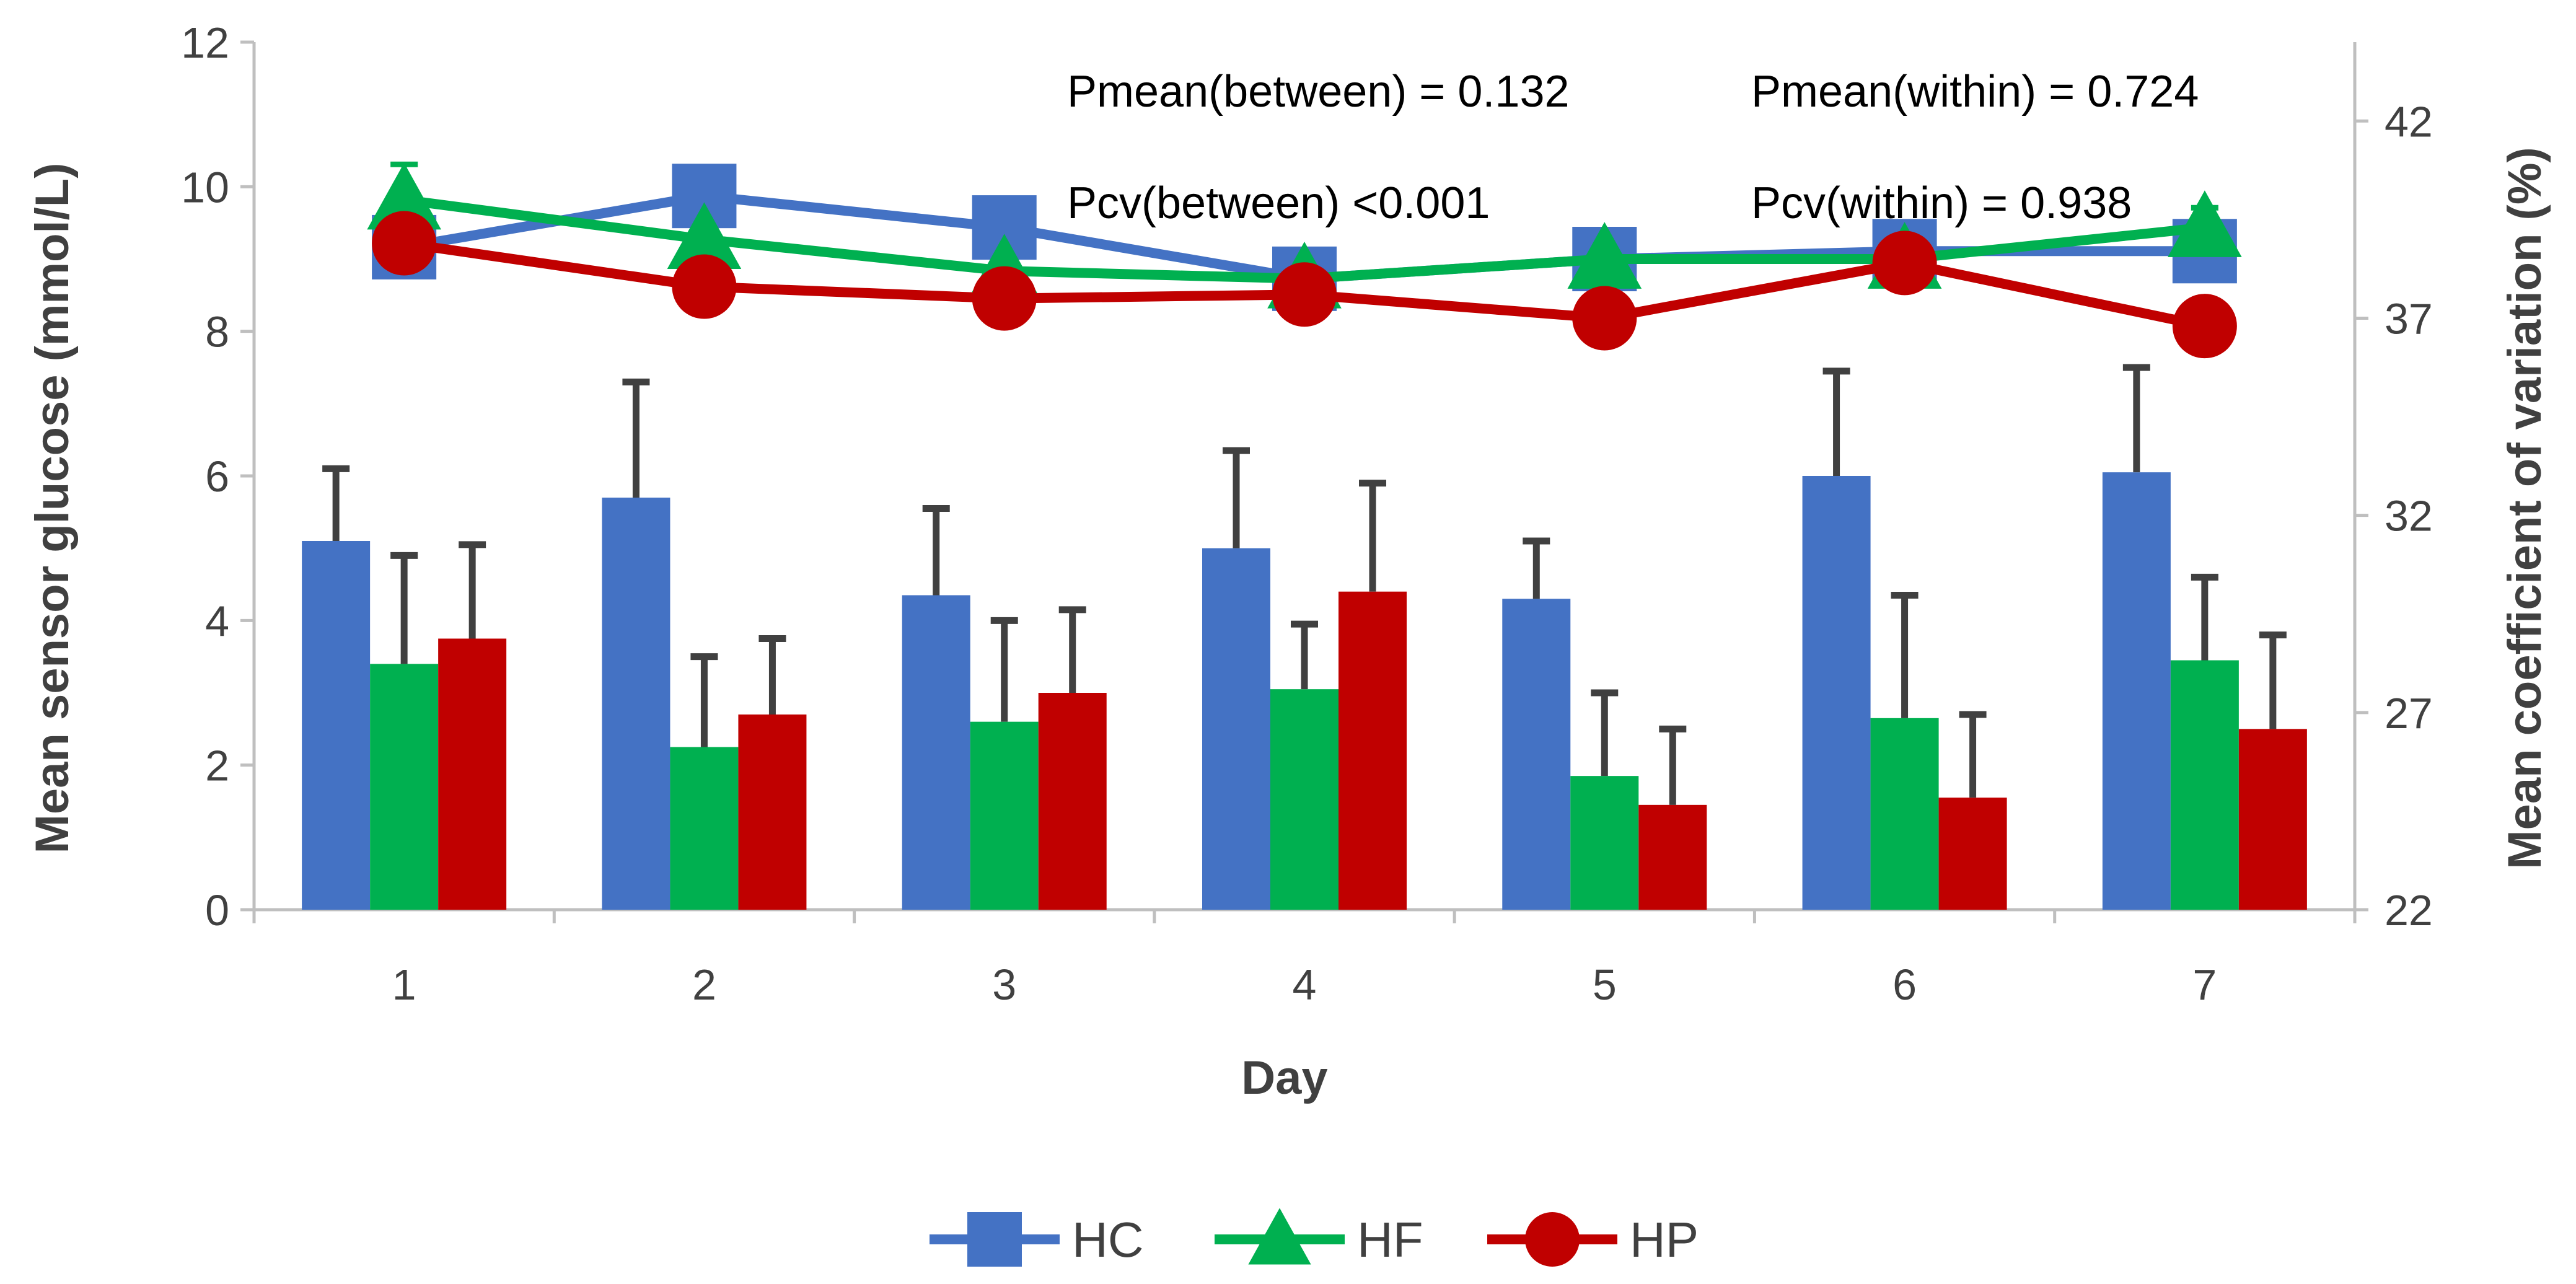 The height and width of the screenshot is (1284, 2576). I want to click on left-y-tick-label: 8, so click(217, 332).